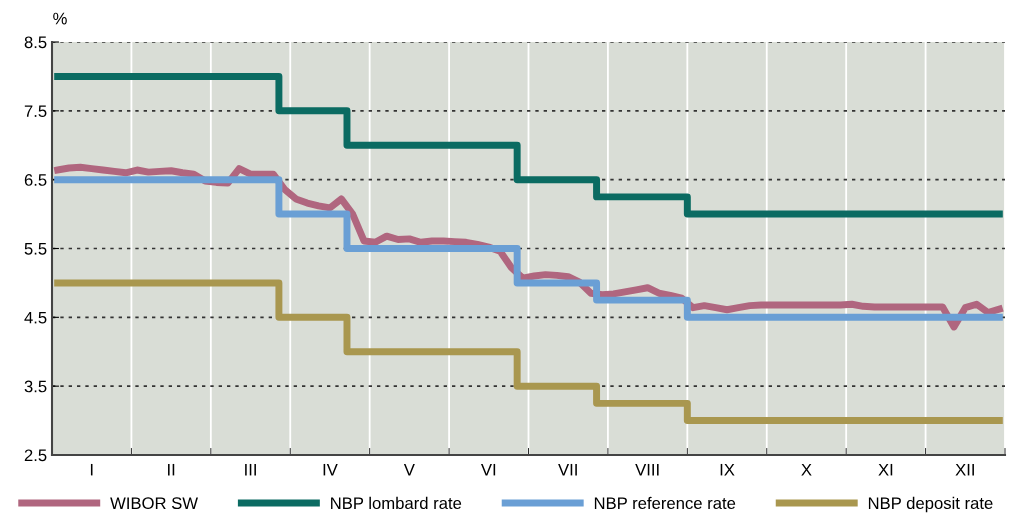  What do you see at coordinates (35, 111) in the screenshot?
I see `y-tick-label: 7.5` at bounding box center [35, 111].